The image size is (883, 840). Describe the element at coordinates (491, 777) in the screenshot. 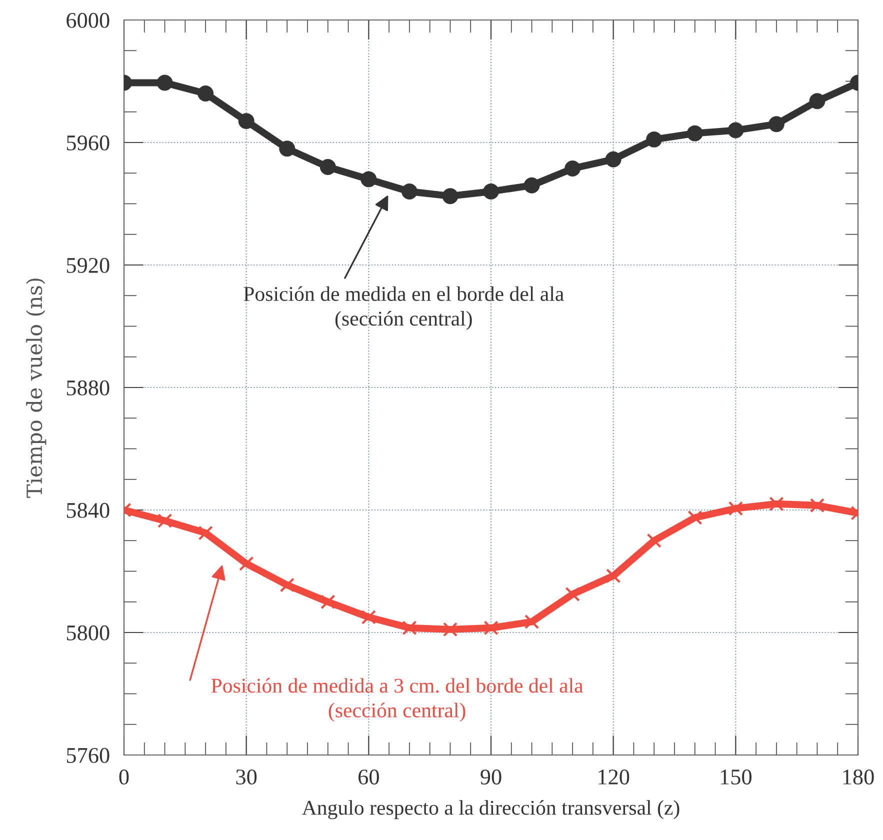

I see `x-tick-label: 90` at that location.